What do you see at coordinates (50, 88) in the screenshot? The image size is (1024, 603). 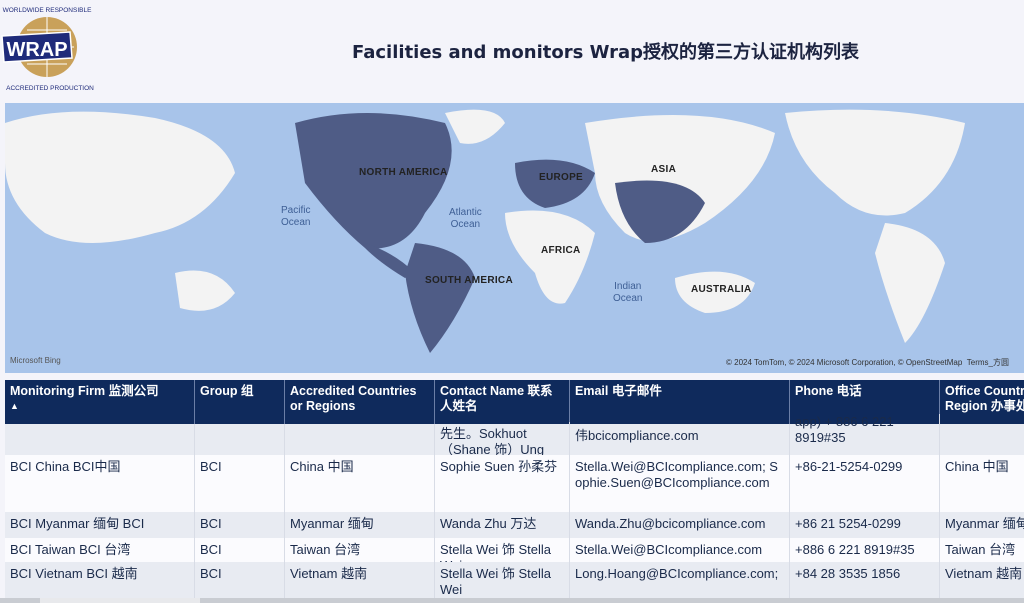 I see `svg-text: ACCREDITED PRODUCTION` at bounding box center [50, 88].